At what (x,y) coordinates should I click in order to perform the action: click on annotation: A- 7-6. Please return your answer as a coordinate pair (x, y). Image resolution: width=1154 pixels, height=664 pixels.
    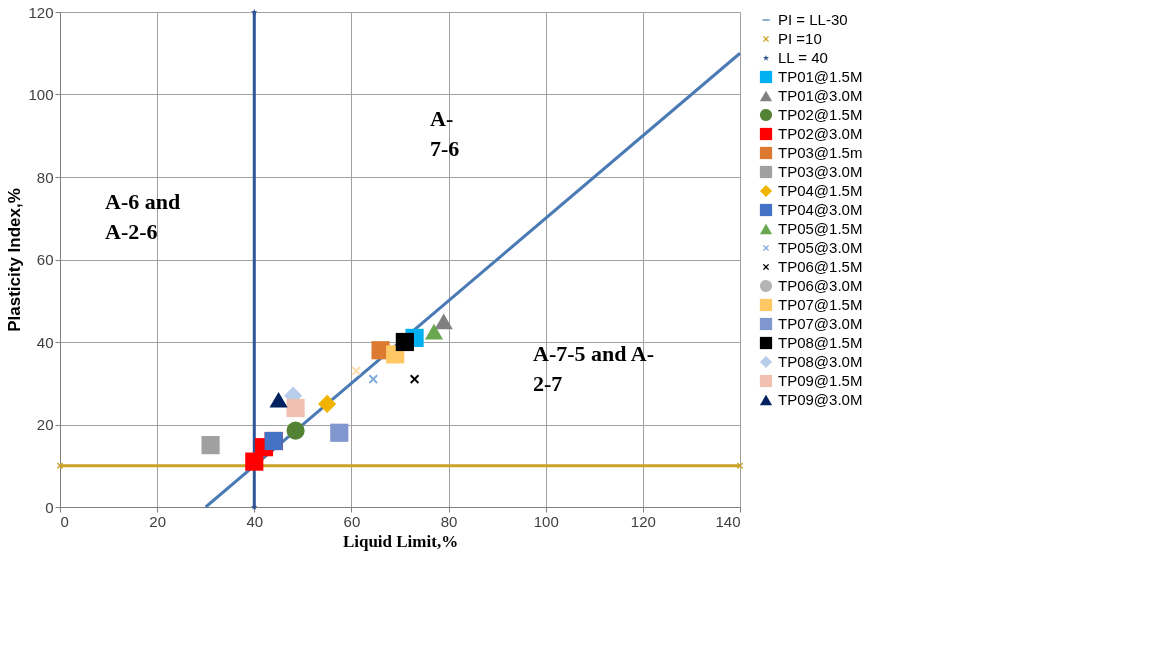
    Looking at the image, I should click on (445, 133).